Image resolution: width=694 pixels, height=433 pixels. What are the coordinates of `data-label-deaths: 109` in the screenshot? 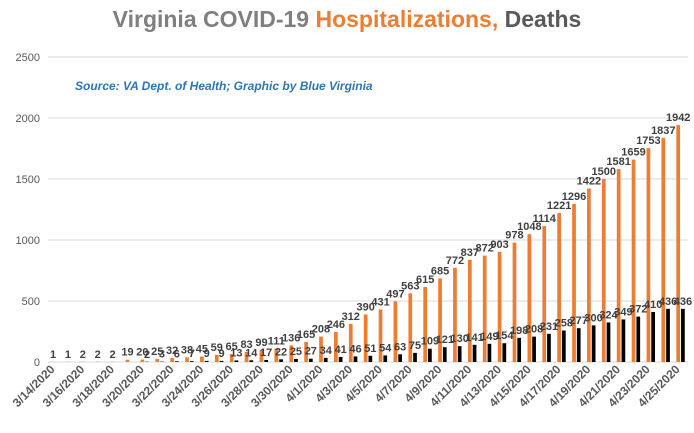 It's located at (430, 342).